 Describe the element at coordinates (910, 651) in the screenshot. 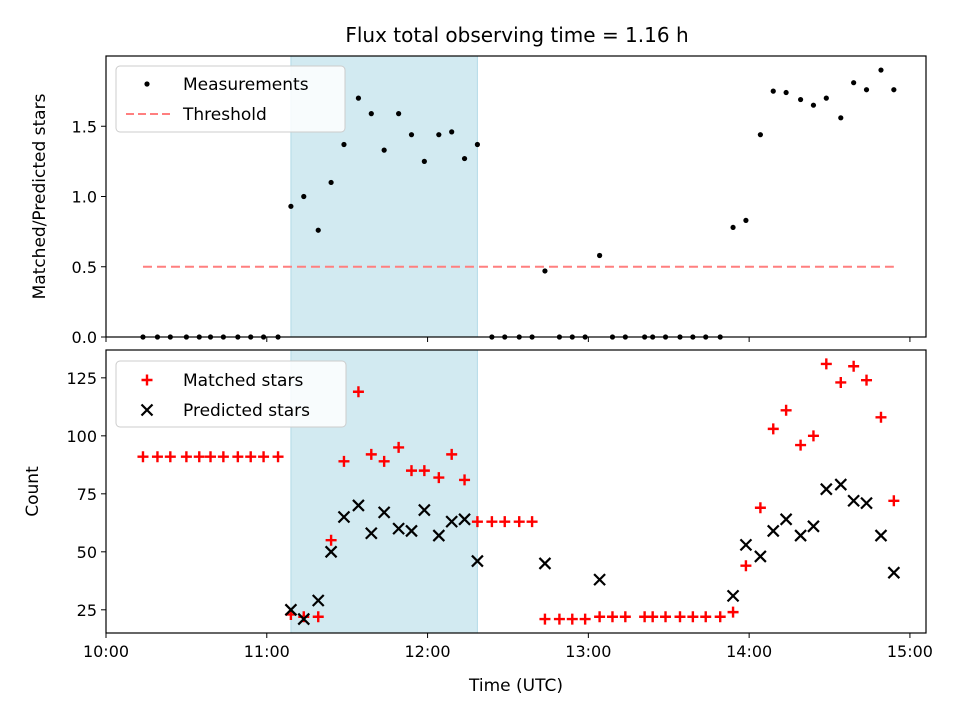

I see `x-tick-label: 15:00` at that location.